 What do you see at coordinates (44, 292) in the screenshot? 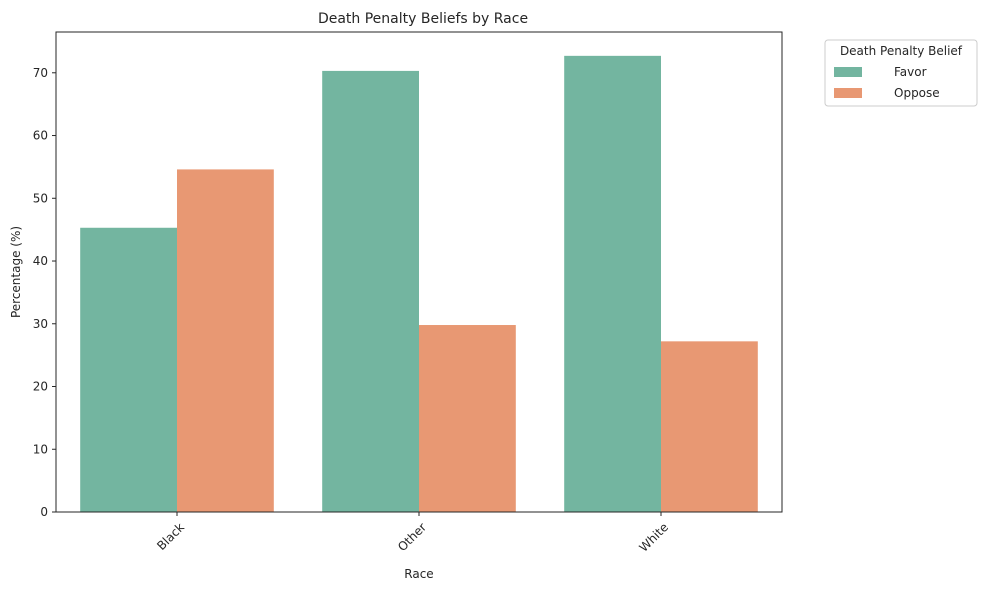
I see `y-axis: 0 10 20 30 40 50 60 70` at bounding box center [44, 292].